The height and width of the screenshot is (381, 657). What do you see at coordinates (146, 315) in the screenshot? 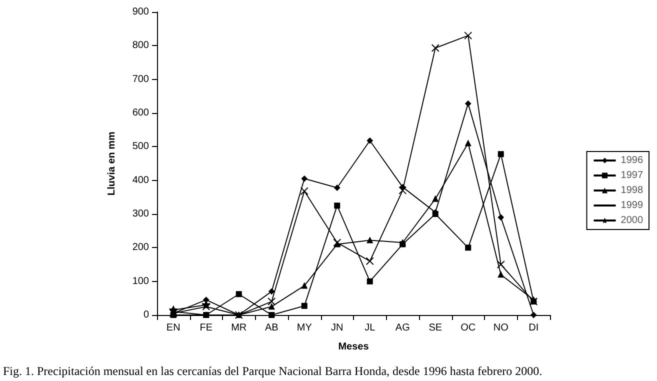
I see `y-tick-label: 0` at bounding box center [146, 315].